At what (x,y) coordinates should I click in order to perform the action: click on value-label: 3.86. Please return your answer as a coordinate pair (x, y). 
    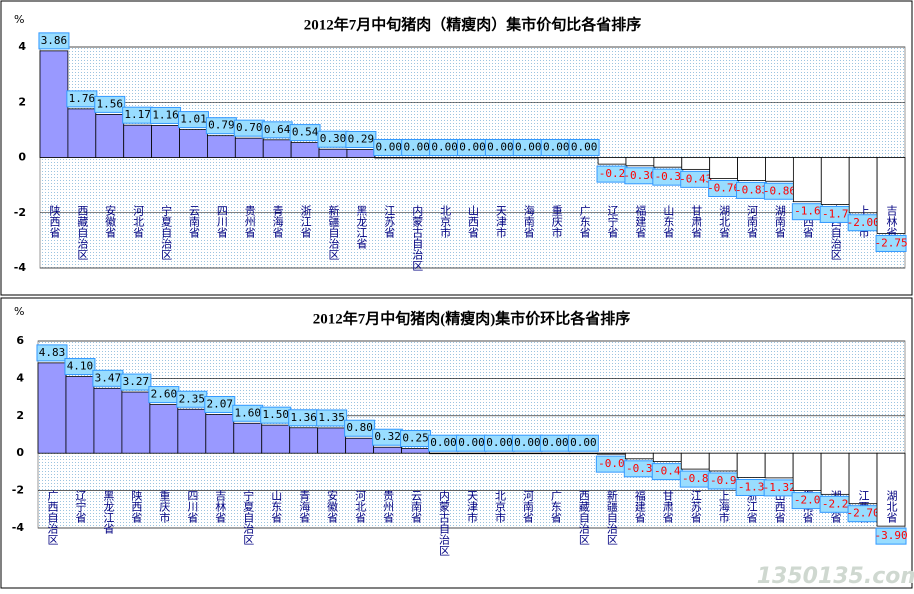
    Looking at the image, I should click on (54, 40).